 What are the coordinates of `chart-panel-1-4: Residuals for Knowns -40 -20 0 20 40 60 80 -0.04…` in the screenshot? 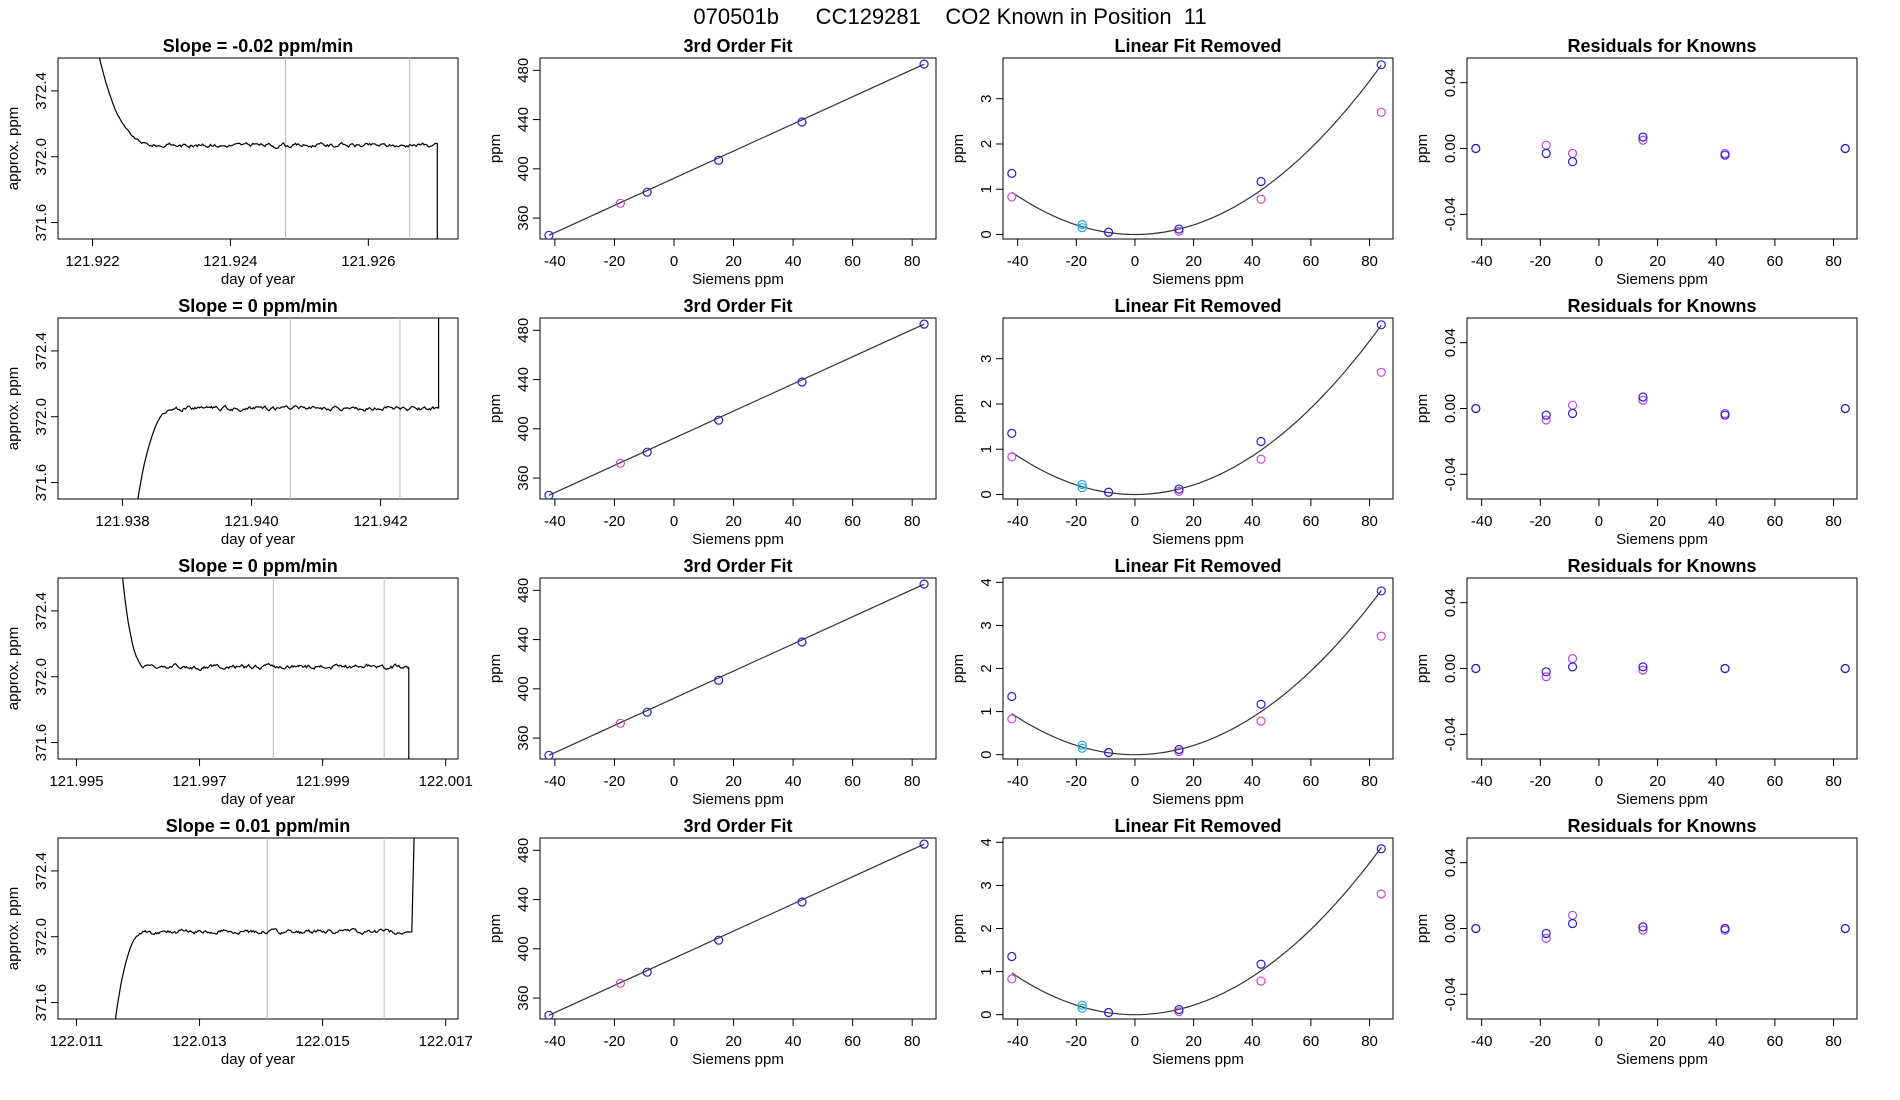 It's located at (1636, 162).